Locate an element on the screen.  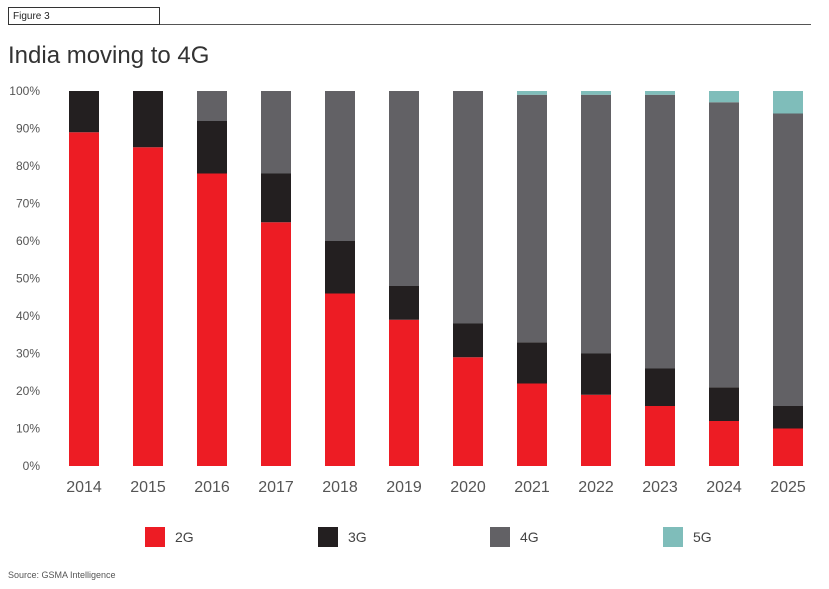
legend-item-2g: 2G is located at coordinates (169, 537).